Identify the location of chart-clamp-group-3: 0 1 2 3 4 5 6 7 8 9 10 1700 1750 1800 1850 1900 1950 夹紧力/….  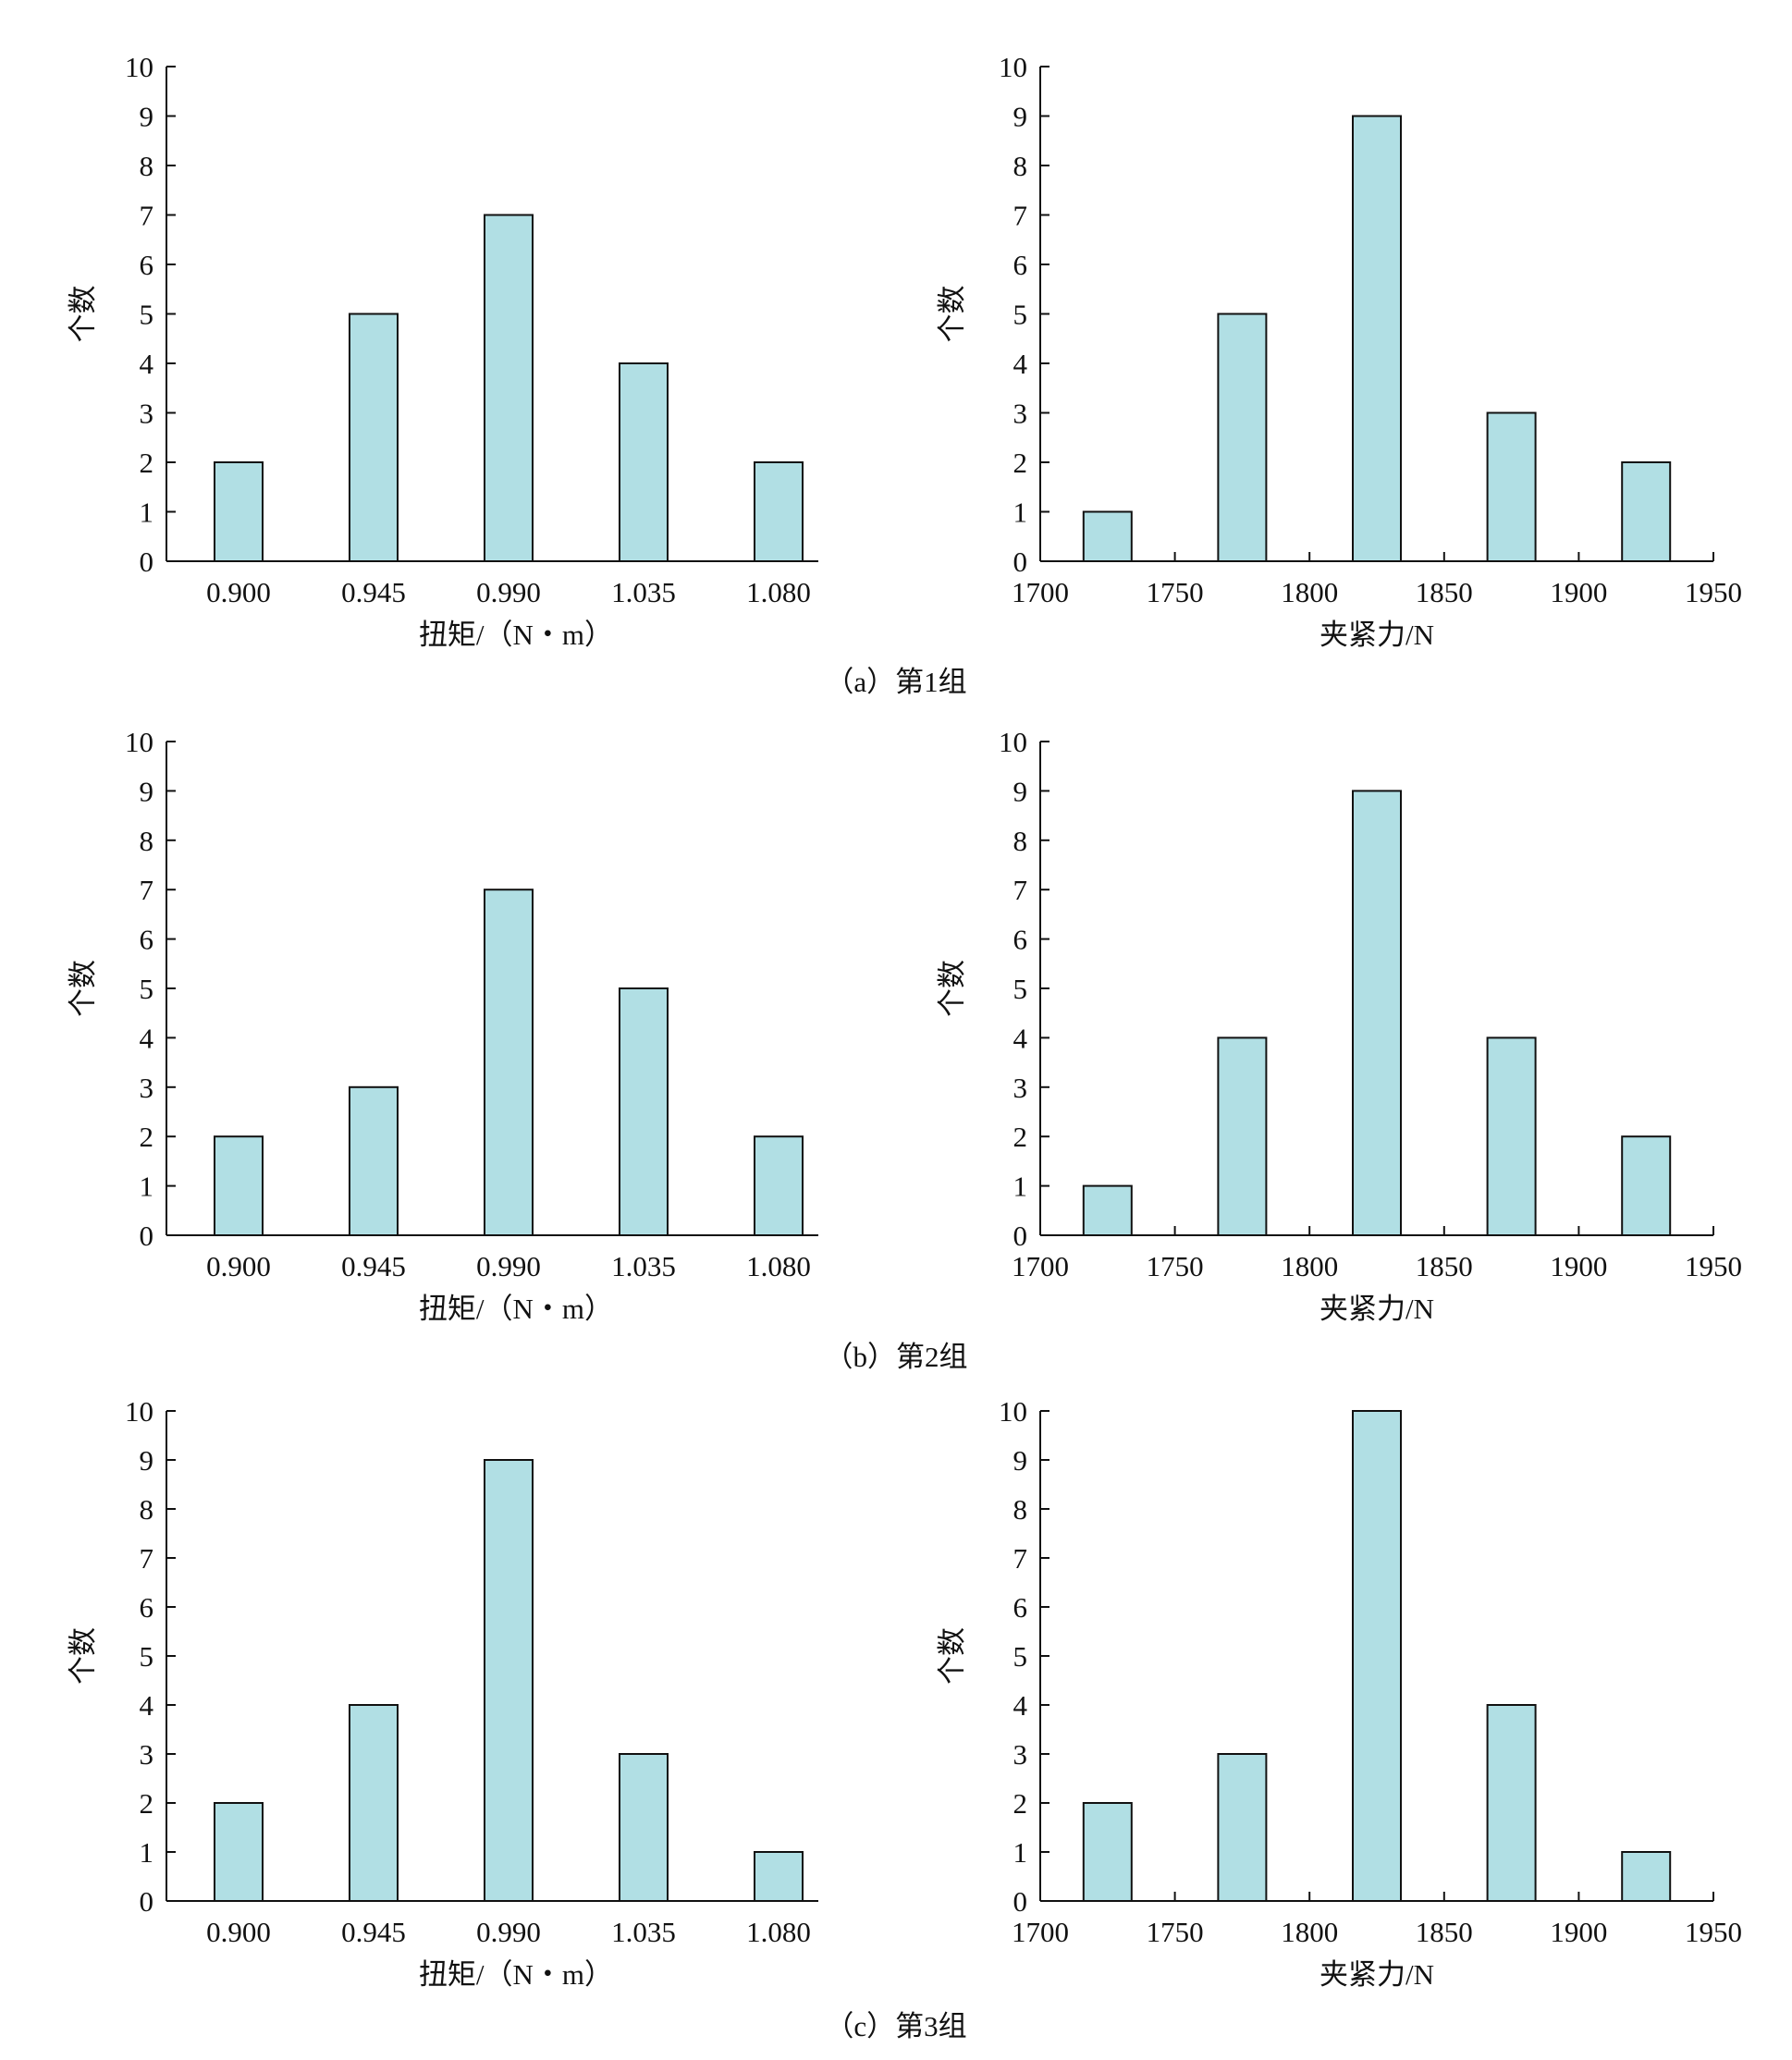
(1339, 1693).